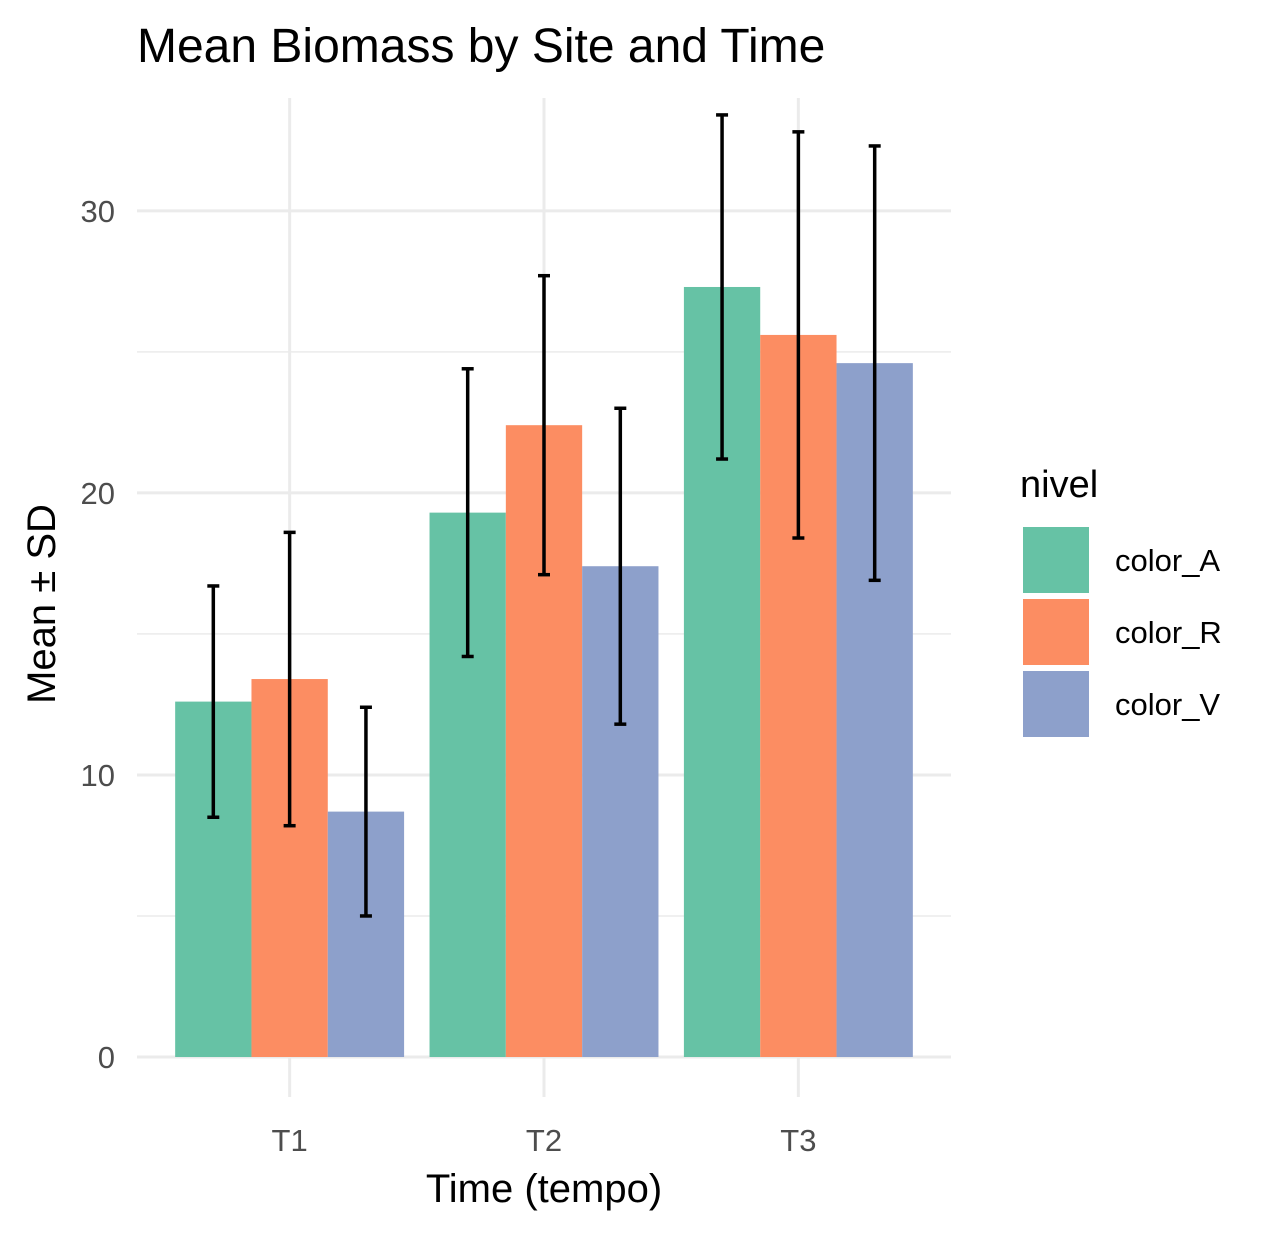 The width and height of the screenshot is (1287, 1233). What do you see at coordinates (1167, 560) in the screenshot?
I see `legend-label: color_A` at bounding box center [1167, 560].